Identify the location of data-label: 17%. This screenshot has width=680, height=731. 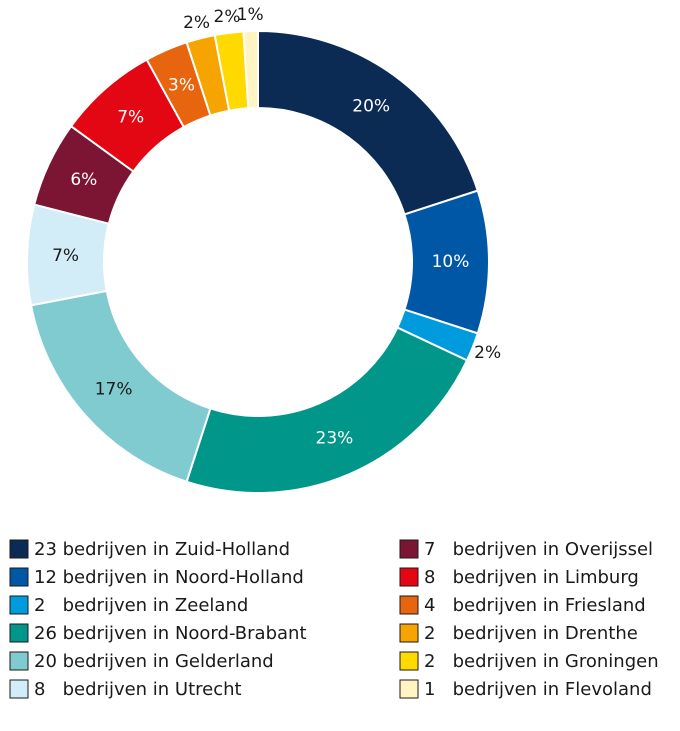
(114, 389).